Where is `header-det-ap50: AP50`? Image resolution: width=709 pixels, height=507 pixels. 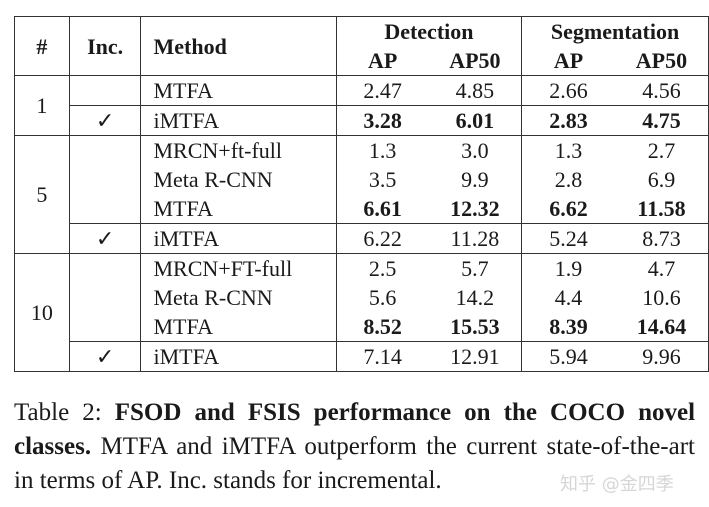
header-det-ap50: AP50 is located at coordinates (475, 61).